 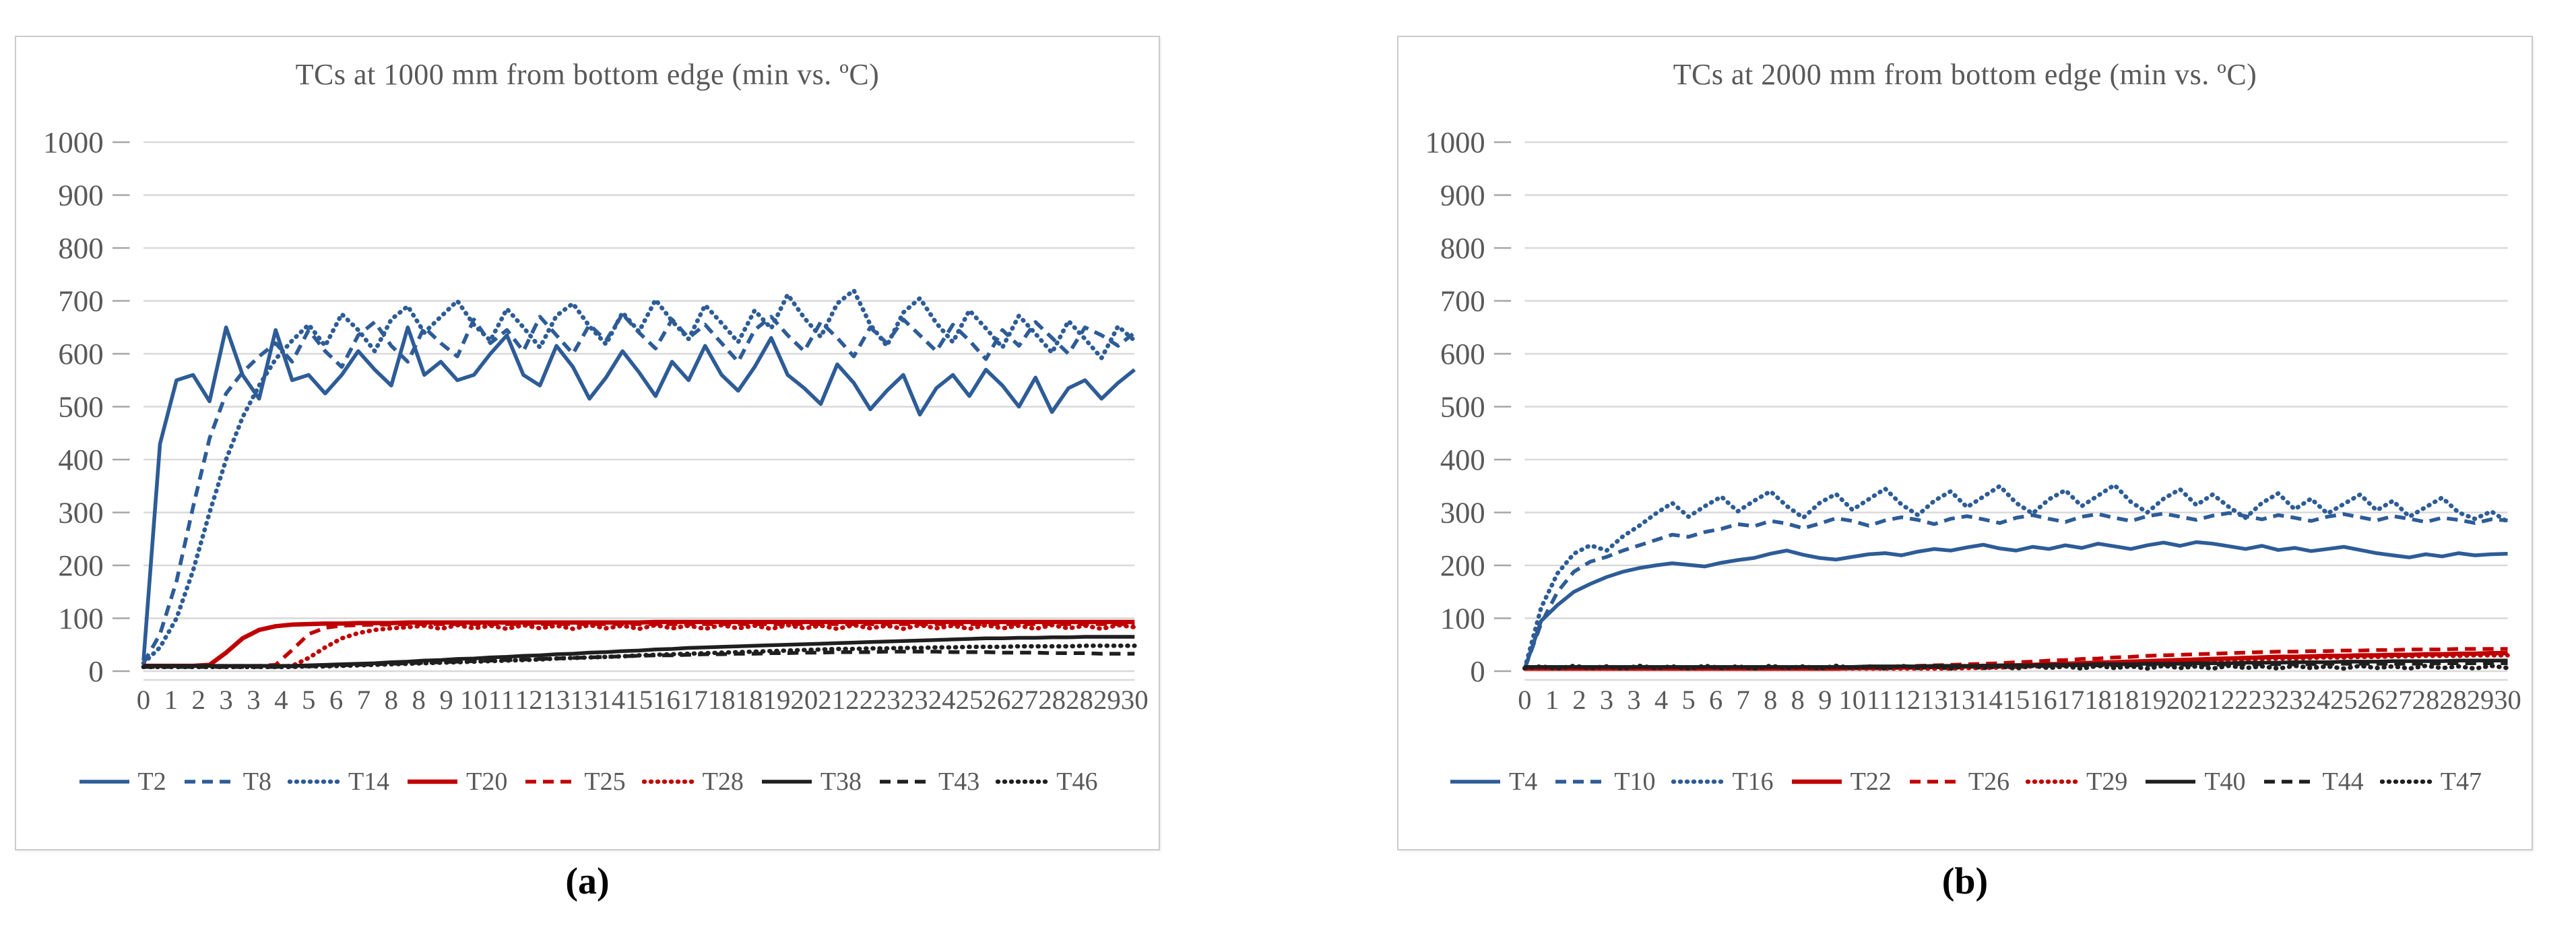 What do you see at coordinates (639, 493) in the screenshot?
I see `series-T2` at bounding box center [639, 493].